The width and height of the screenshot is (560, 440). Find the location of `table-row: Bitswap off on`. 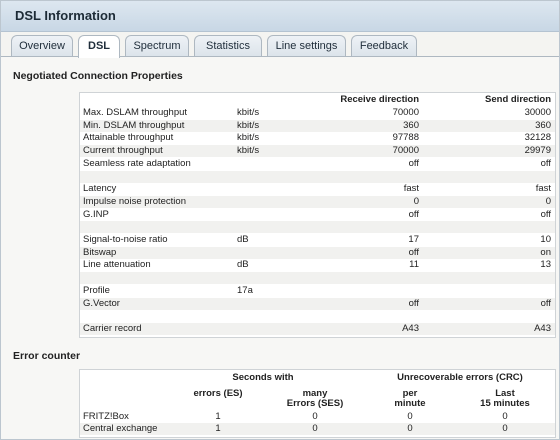

table-row: Bitswap off on is located at coordinates (317, 252).